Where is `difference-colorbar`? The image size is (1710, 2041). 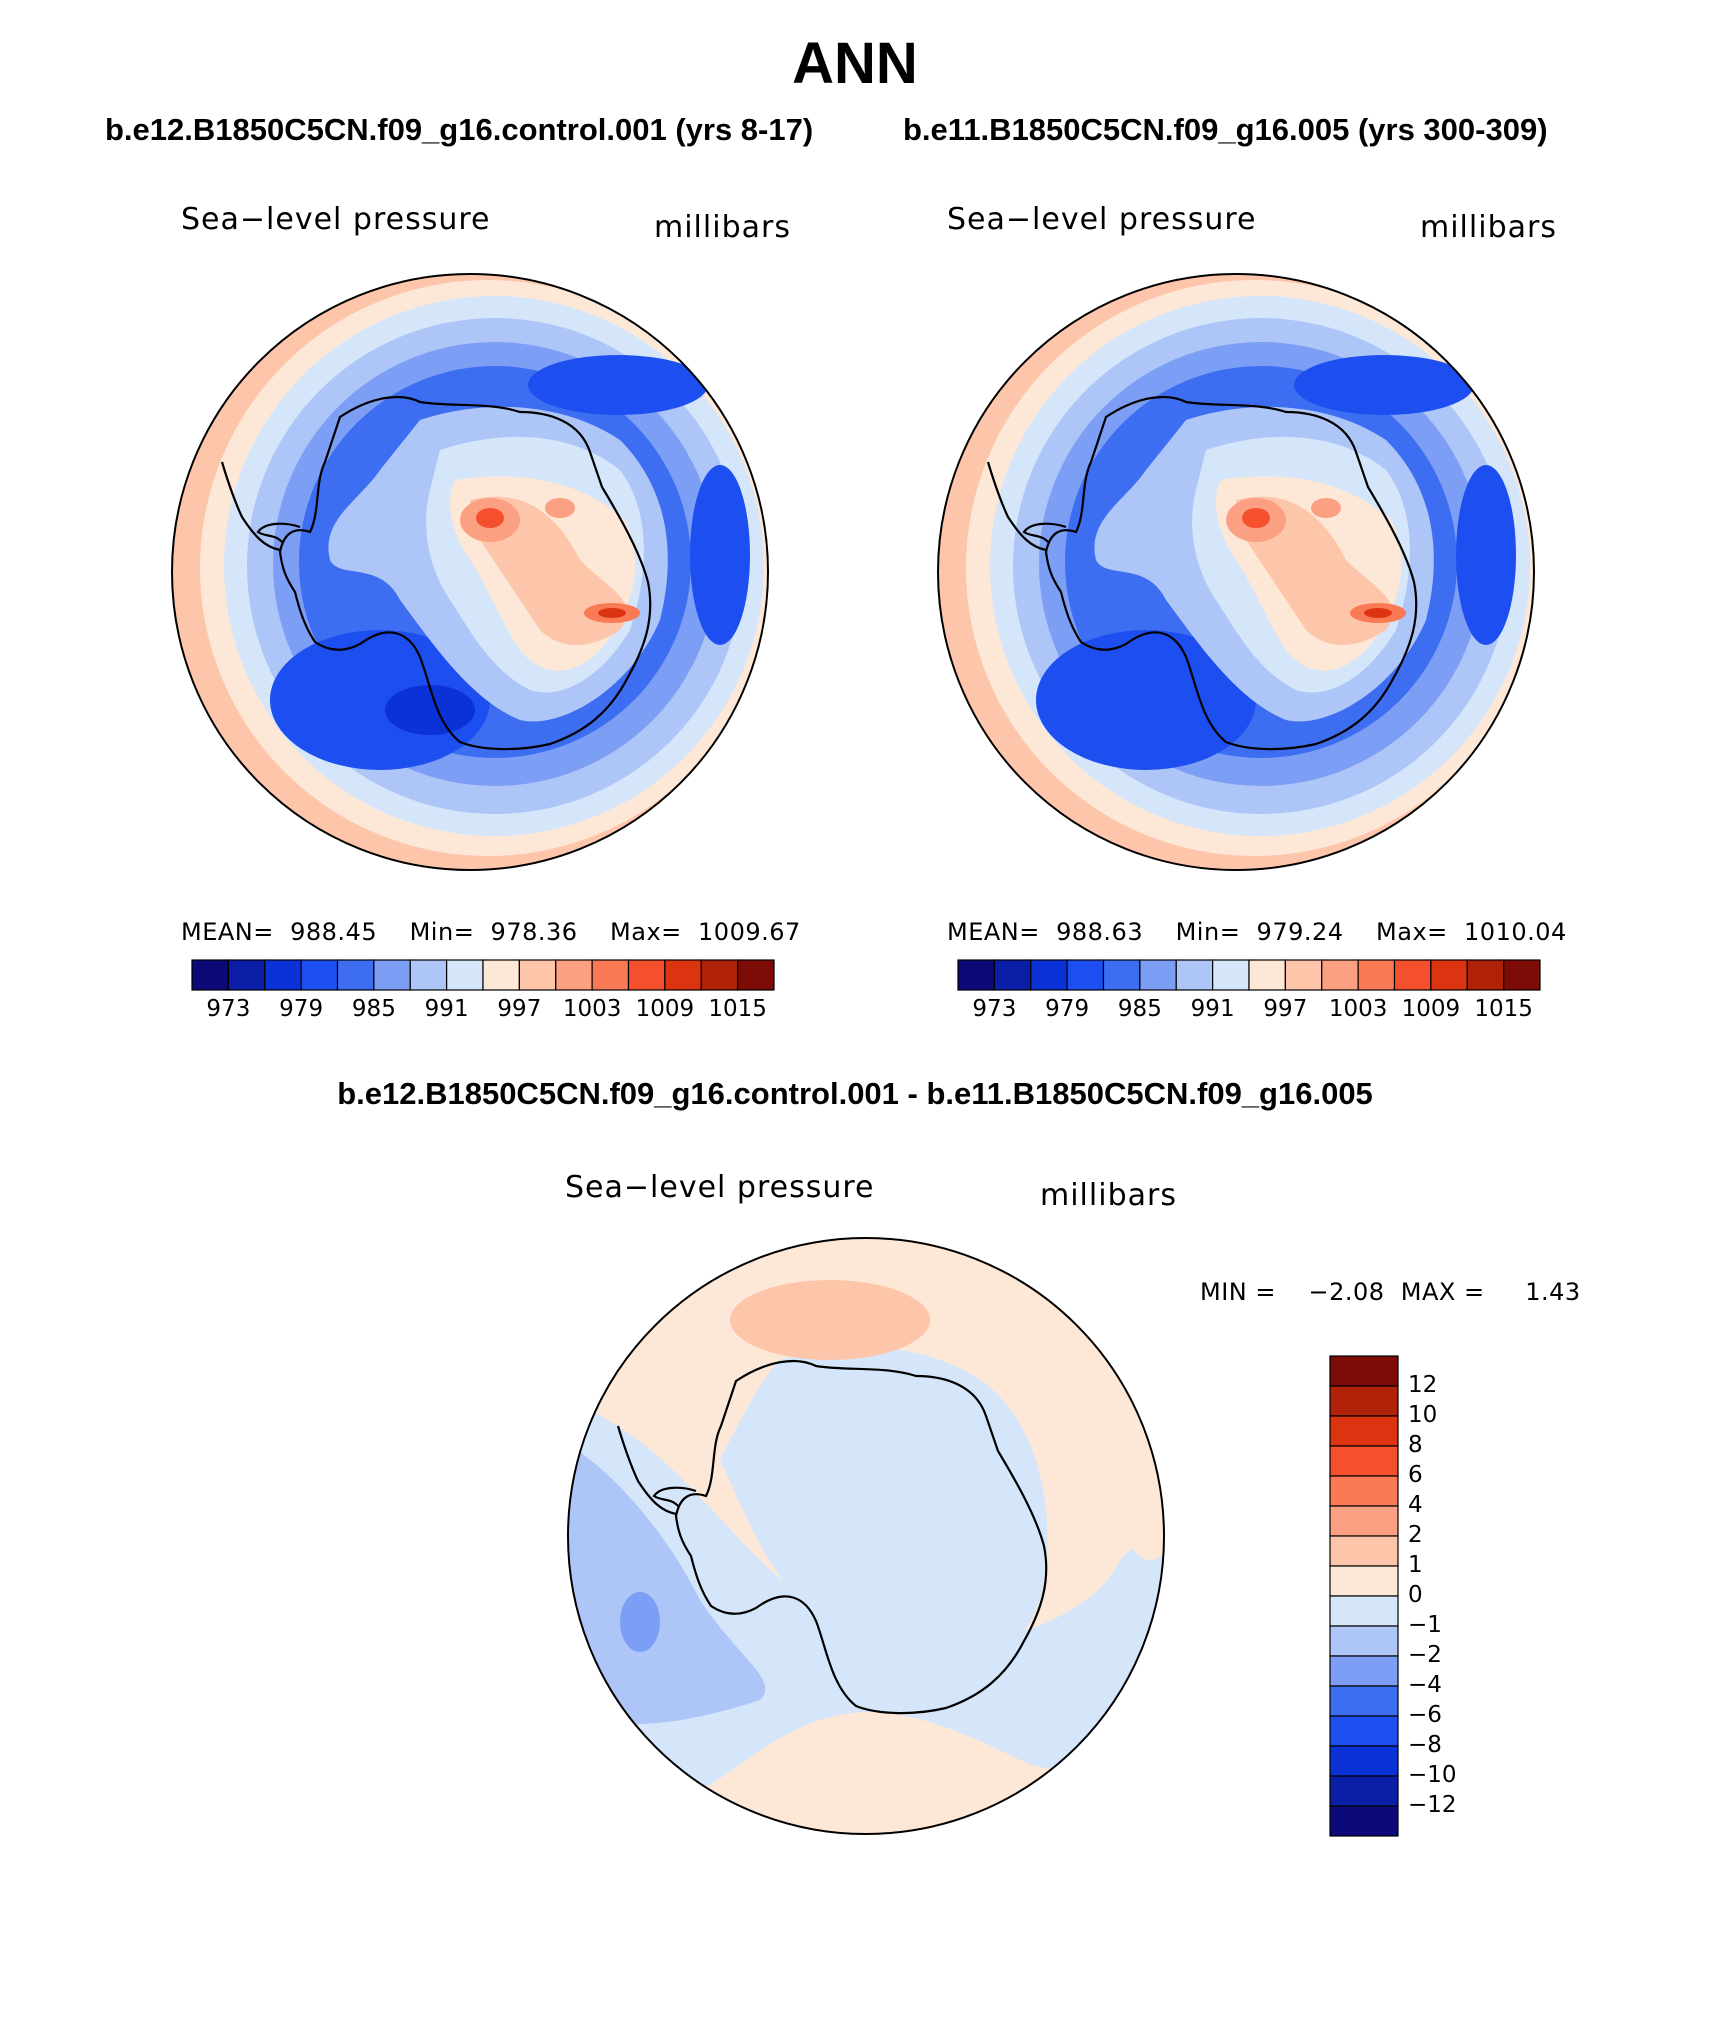
difference-colorbar is located at coordinates (1364, 1596).